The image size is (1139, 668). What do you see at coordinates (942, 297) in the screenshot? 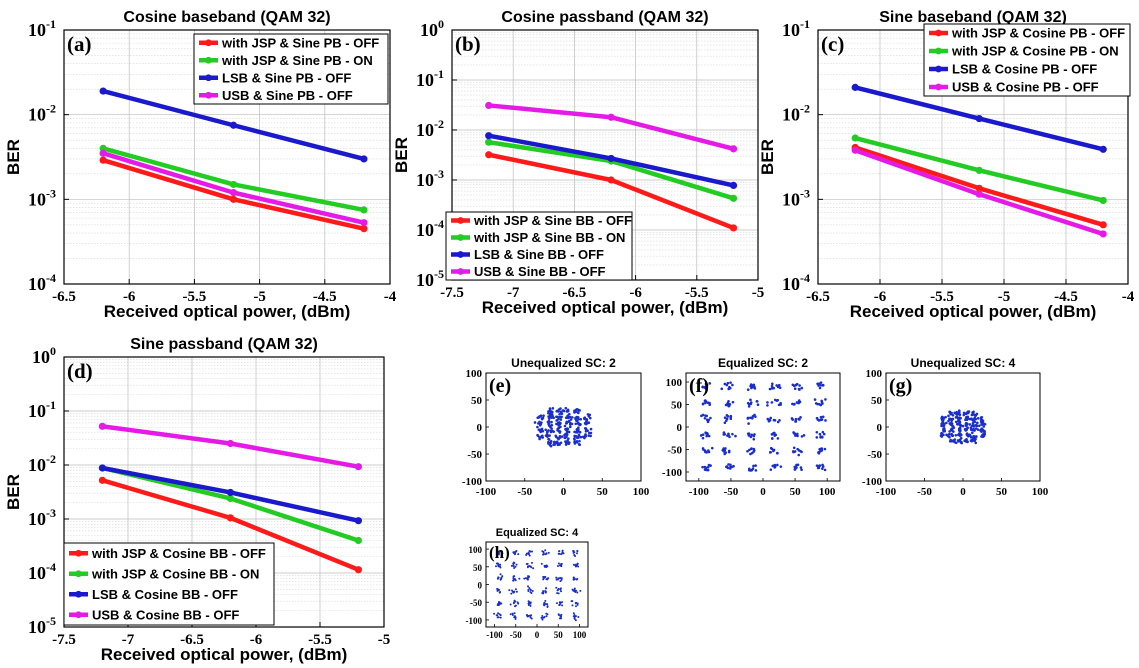
I see `x-tick-label: -5.5` at bounding box center [942, 297].